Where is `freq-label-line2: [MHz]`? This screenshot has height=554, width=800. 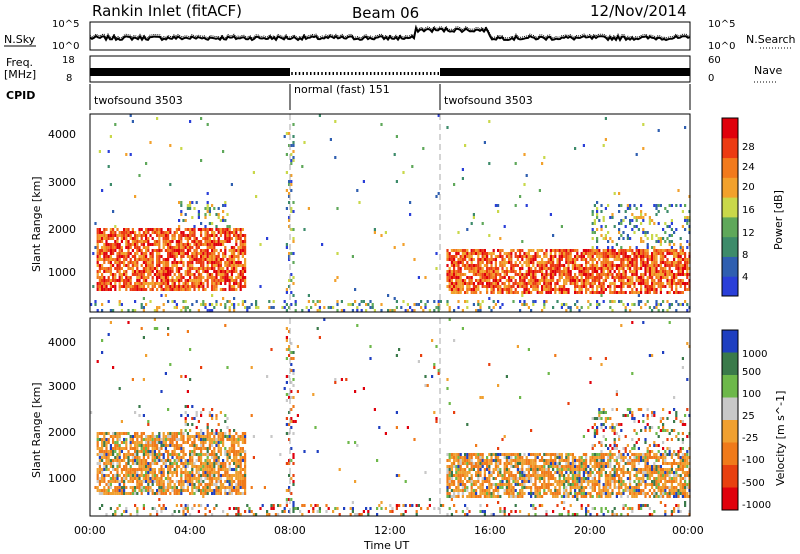 freq-label-line2: [MHz] is located at coordinates (20, 74).